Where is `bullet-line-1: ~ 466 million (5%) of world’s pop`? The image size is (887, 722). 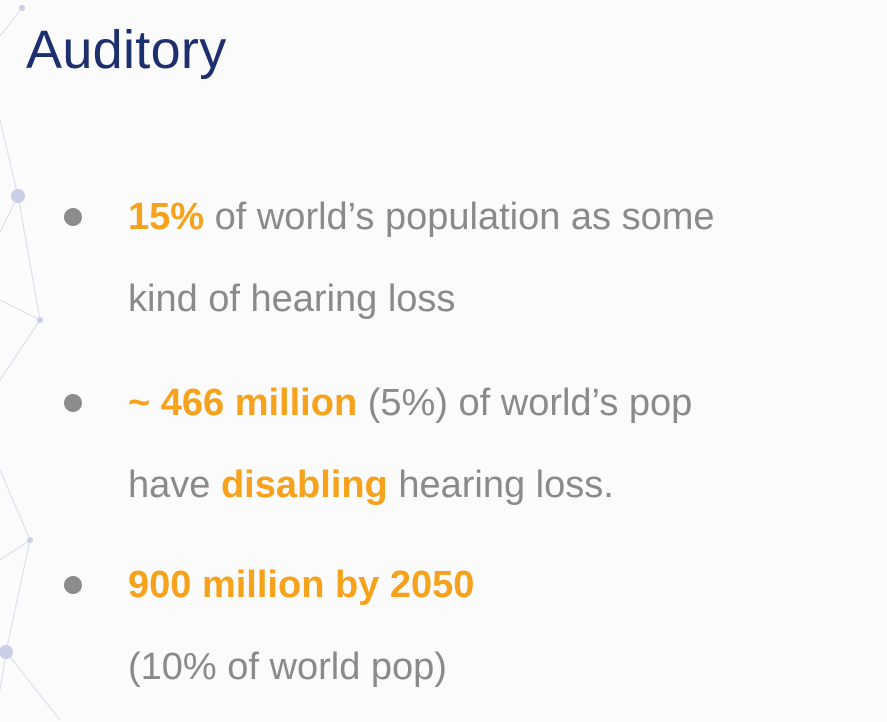
bullet-line-1: ~ 466 million (5%) of world’s pop is located at coordinates (498, 403).